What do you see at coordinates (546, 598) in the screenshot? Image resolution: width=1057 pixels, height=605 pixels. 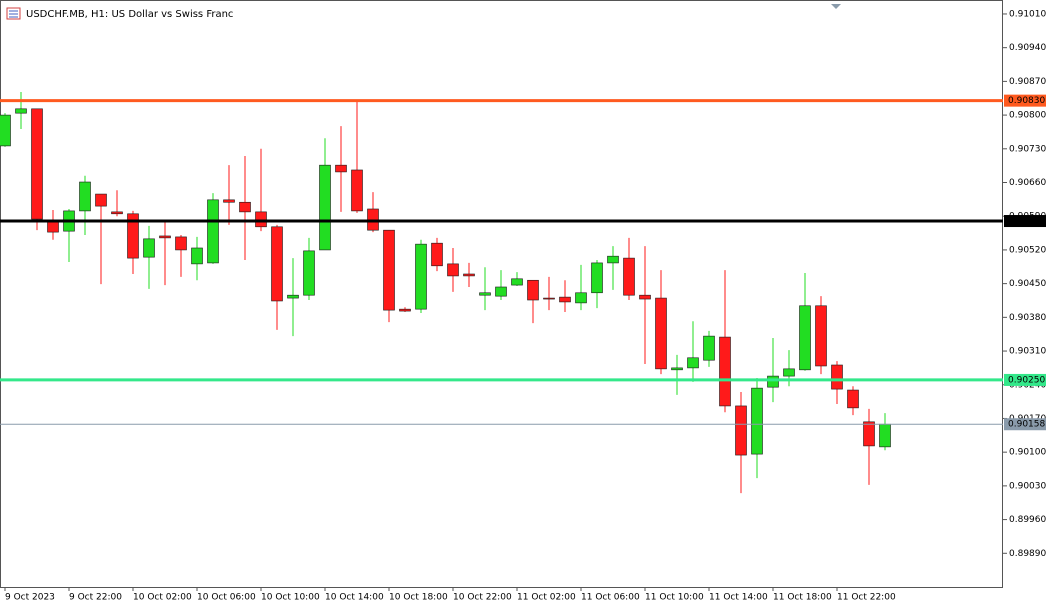 I see `x-tick-label: 11 Oct 02:00` at bounding box center [546, 598].